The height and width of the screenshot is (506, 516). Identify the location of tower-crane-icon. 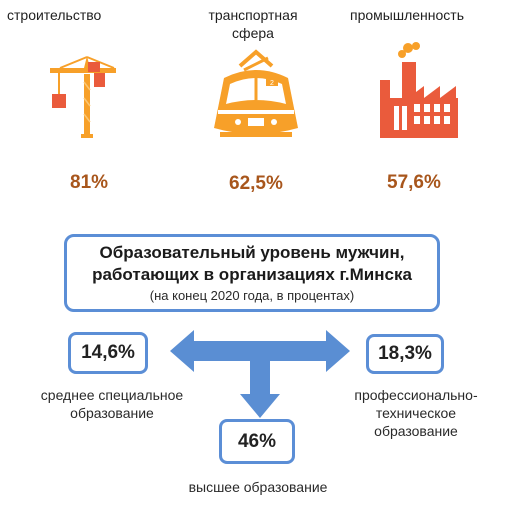
(88, 95).